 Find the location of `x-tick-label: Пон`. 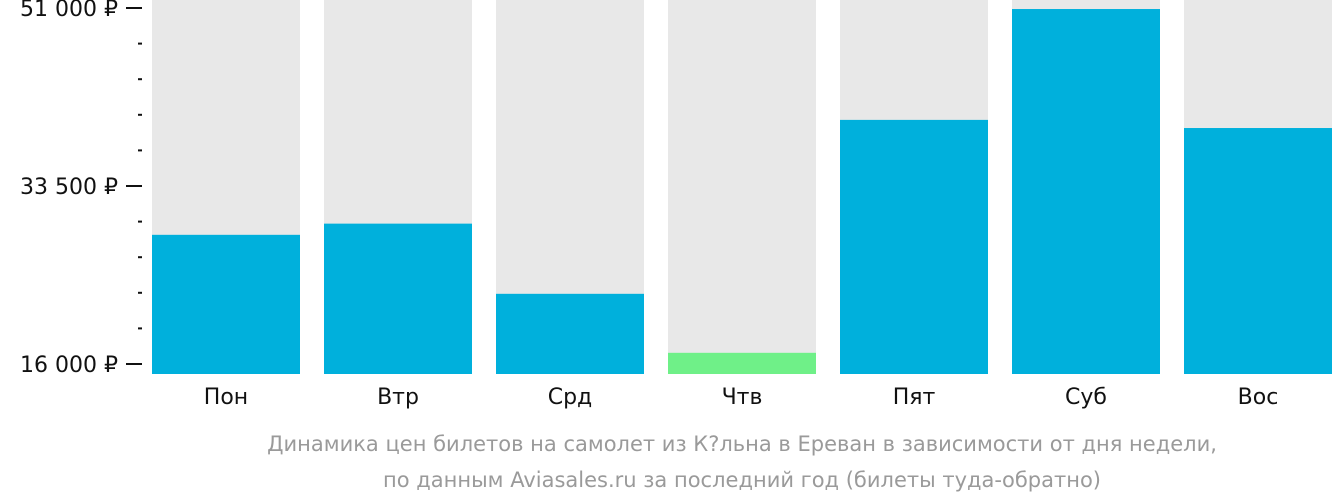

x-tick-label: Пон is located at coordinates (226, 397).